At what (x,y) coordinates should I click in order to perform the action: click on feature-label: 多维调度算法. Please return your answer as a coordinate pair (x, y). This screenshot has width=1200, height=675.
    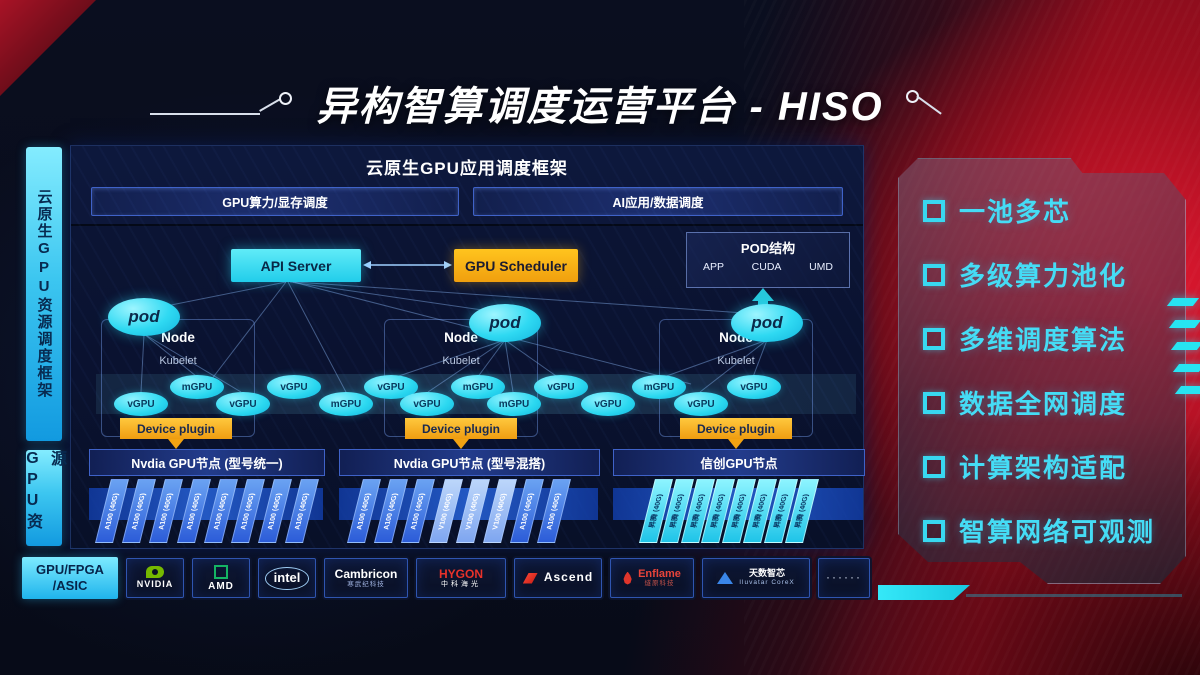
    Looking at the image, I should click on (1043, 340).